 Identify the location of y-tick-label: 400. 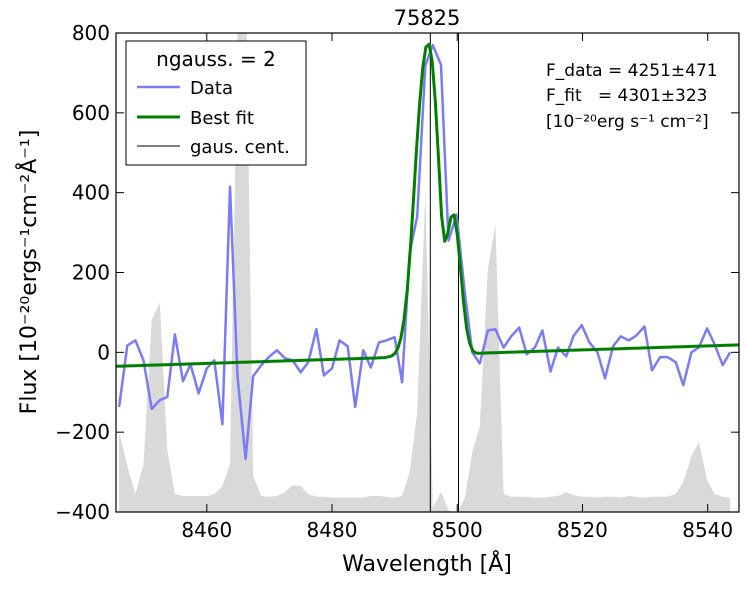
(91, 193).